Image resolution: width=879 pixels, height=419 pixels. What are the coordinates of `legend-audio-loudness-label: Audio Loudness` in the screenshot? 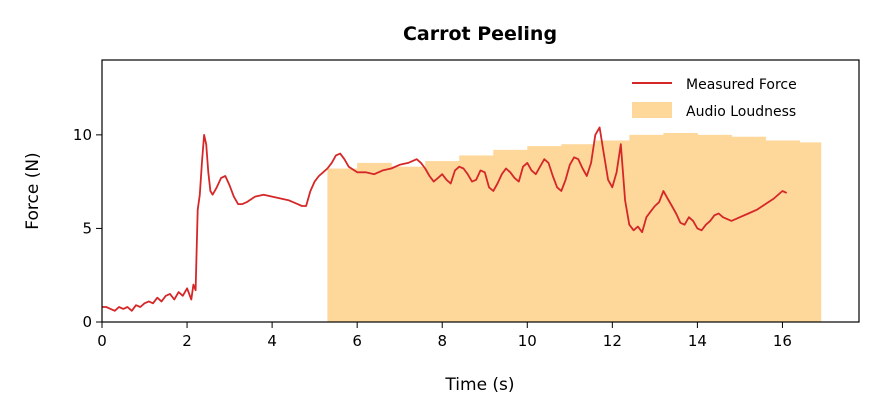 It's located at (741, 112).